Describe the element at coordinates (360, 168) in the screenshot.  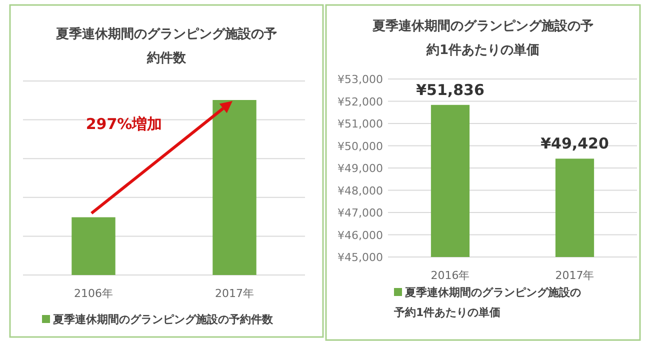
I see `y-tick-label: ¥49,000` at that location.